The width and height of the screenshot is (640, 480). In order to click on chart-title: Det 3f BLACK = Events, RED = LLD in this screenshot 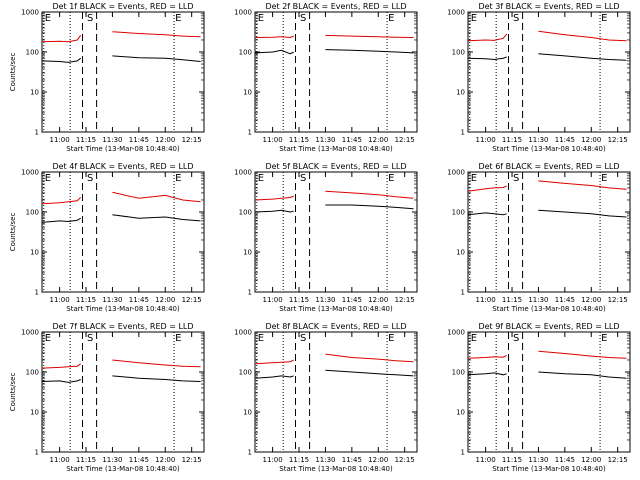, I will do `click(548, 6)`.